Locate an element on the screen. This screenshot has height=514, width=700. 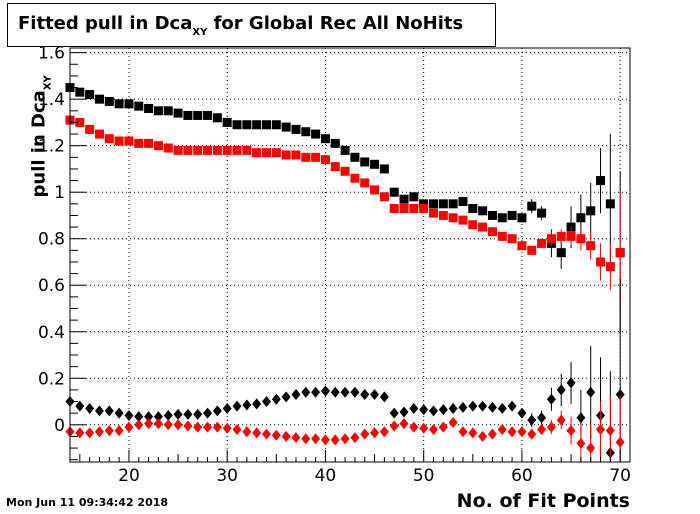
x-tick-label: 30 is located at coordinates (227, 476).